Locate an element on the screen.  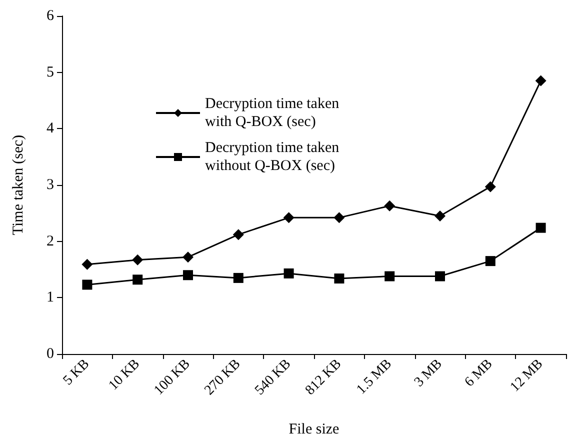
legend-label: Decryption time taken with Q-BOX (sec) is located at coordinates (272, 113).